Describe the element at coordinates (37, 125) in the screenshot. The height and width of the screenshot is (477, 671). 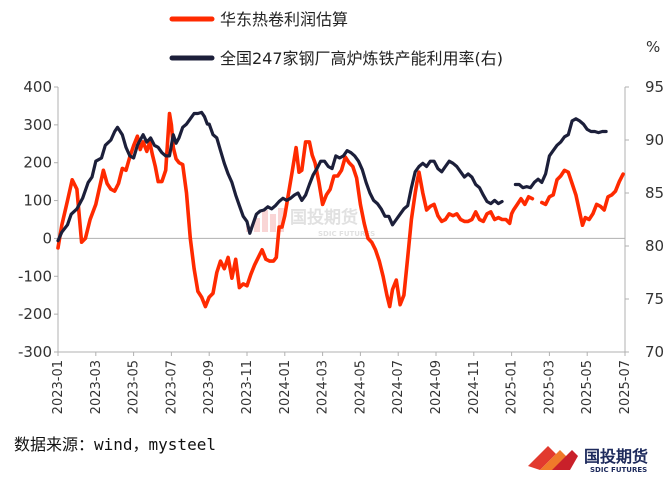
I see `left-tick-label: 300` at that location.